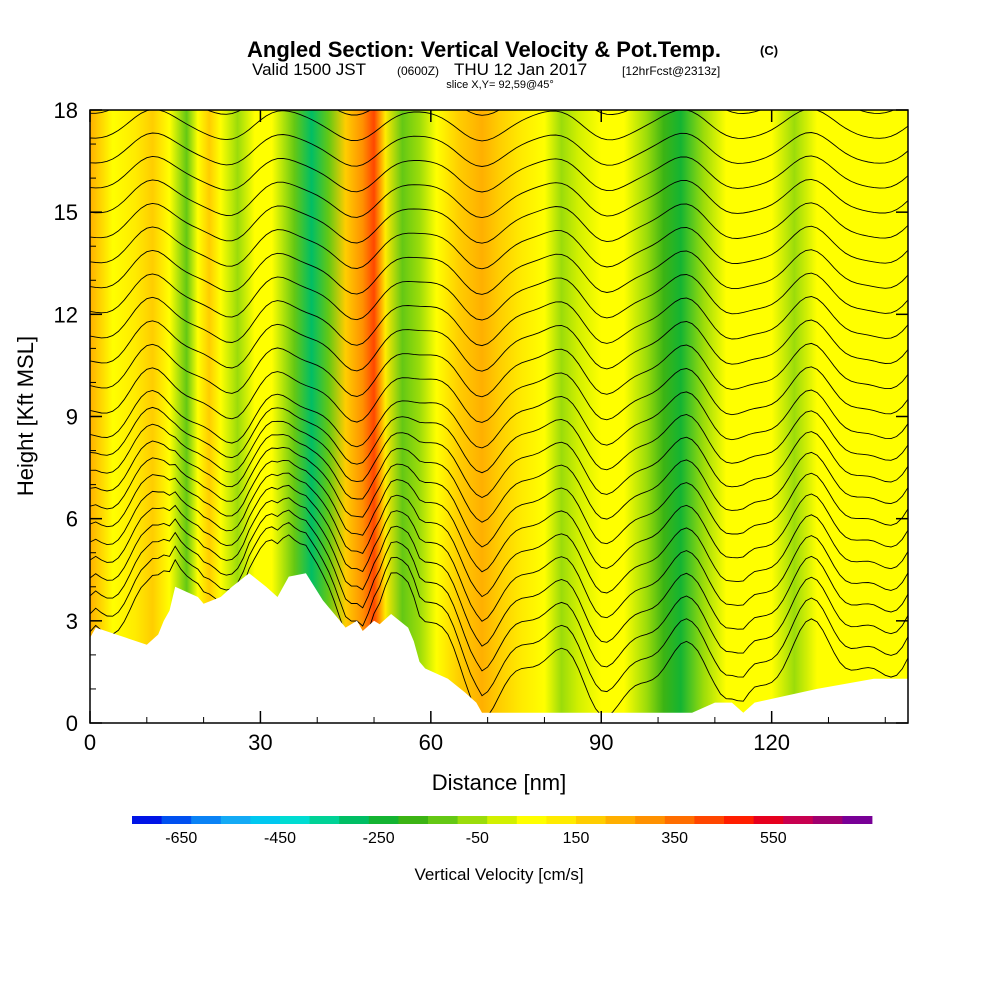 Image resolution: width=1000 pixels, height=1000 pixels. What do you see at coordinates (520, 69) in the screenshot?
I see `svg-text: THU 12 Jan 2017` at bounding box center [520, 69].